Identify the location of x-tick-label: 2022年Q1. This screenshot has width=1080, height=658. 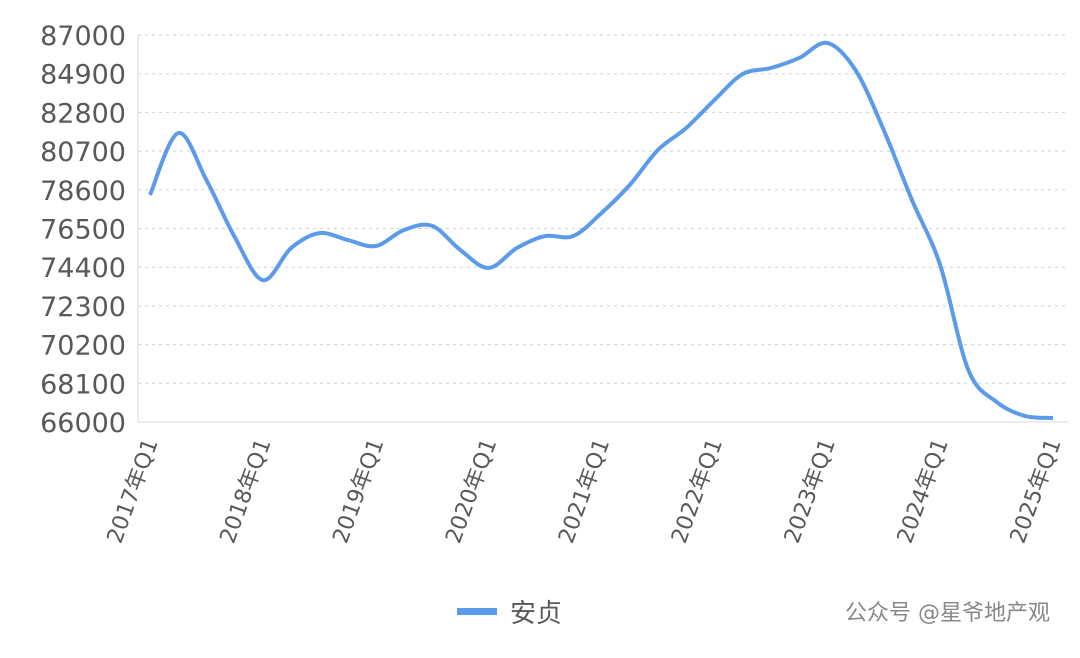
(697, 491).